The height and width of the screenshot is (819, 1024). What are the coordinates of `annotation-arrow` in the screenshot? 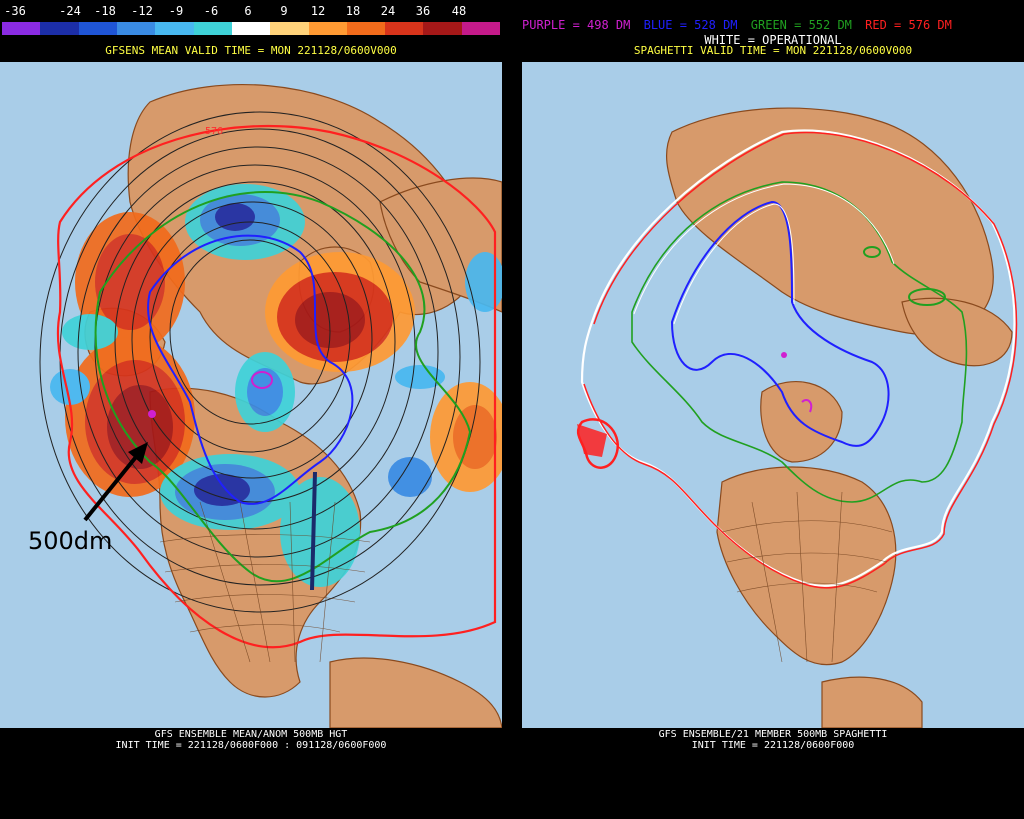 It's located at (112, 486).